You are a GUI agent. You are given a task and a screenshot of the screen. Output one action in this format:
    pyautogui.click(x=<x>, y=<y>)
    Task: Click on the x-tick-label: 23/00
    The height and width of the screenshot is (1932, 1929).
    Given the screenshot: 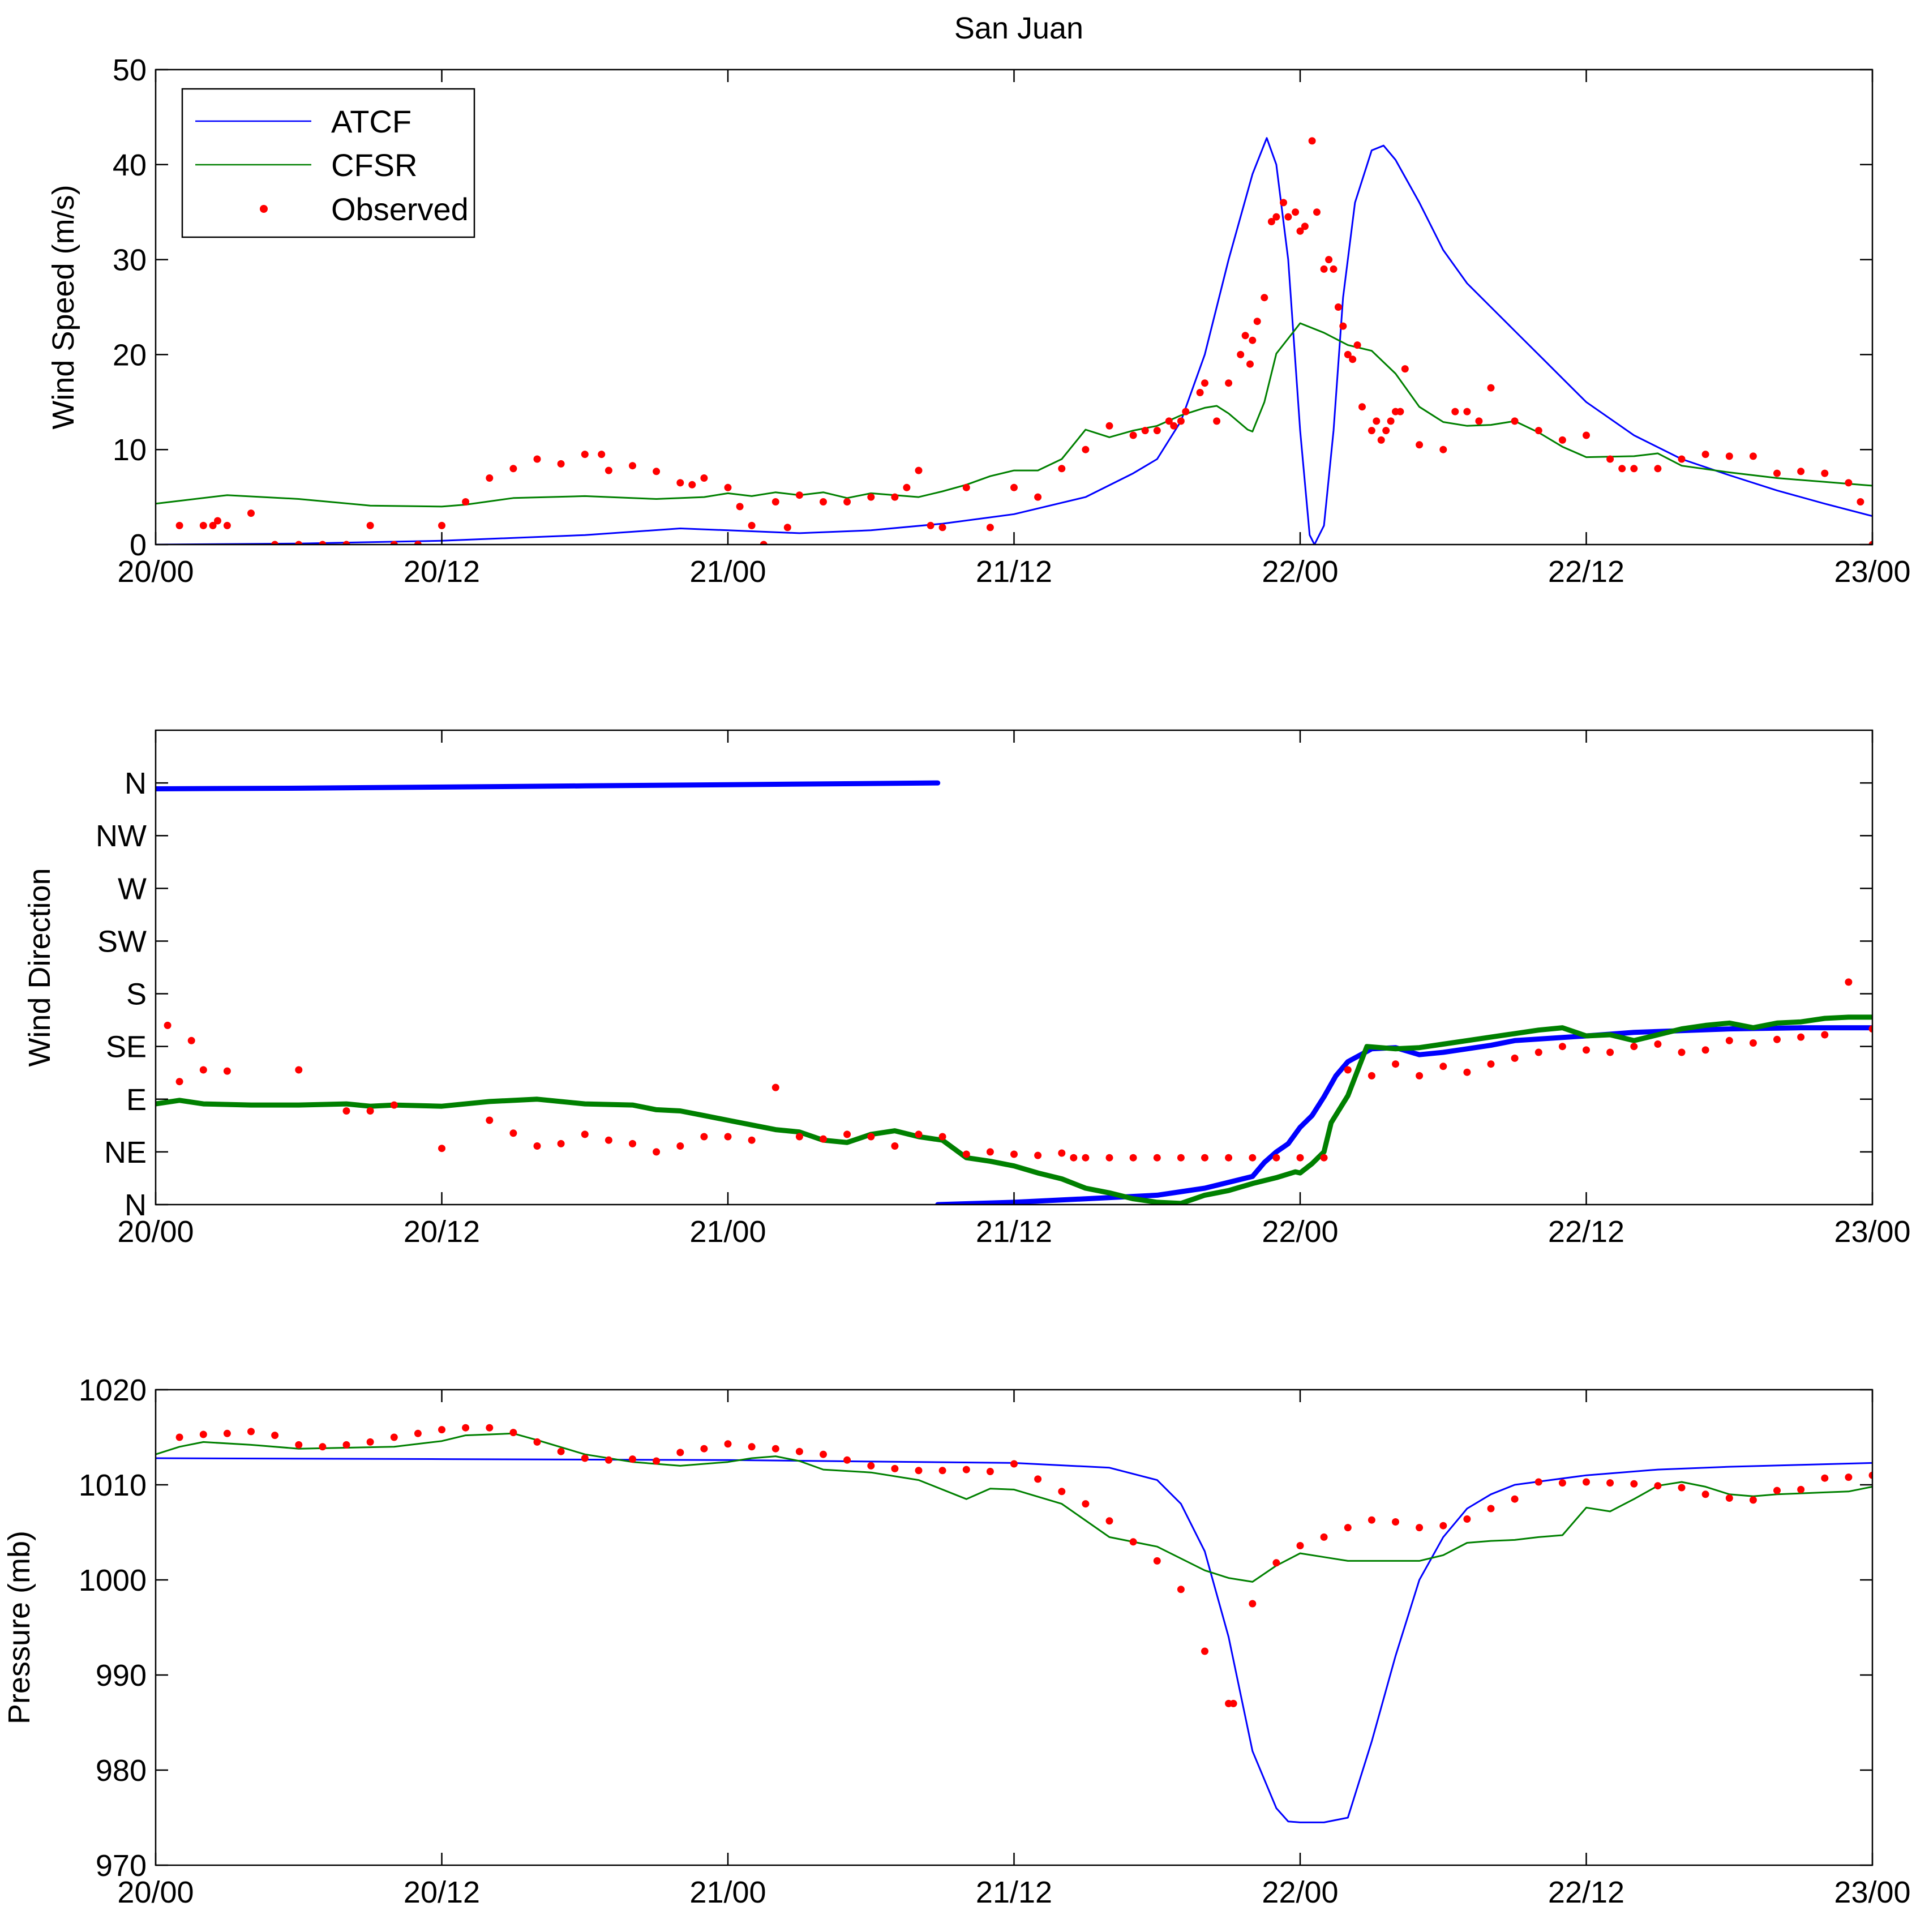 What is the action you would take?
    pyautogui.click(x=1872, y=1892)
    